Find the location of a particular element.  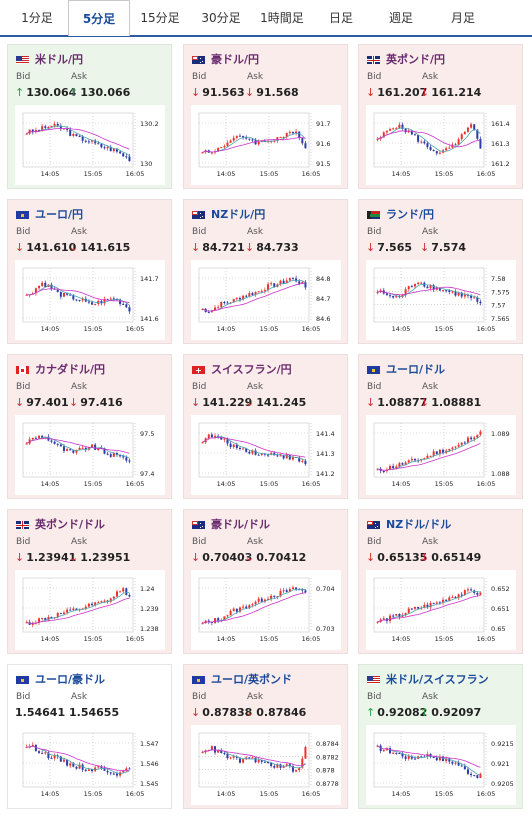

chart-panel: 0.652 0.651 0.65 14:05 15:05 16:05 is located at coordinates (441, 610).